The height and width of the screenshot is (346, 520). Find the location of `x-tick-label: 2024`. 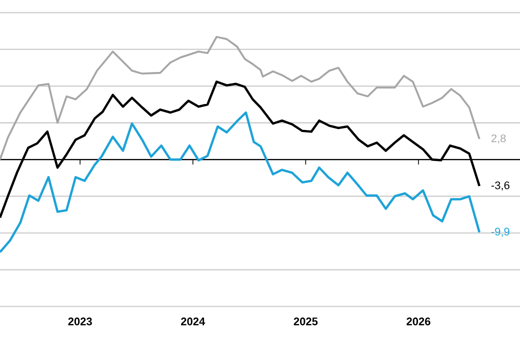

x-tick-label: 2024 is located at coordinates (193, 322).